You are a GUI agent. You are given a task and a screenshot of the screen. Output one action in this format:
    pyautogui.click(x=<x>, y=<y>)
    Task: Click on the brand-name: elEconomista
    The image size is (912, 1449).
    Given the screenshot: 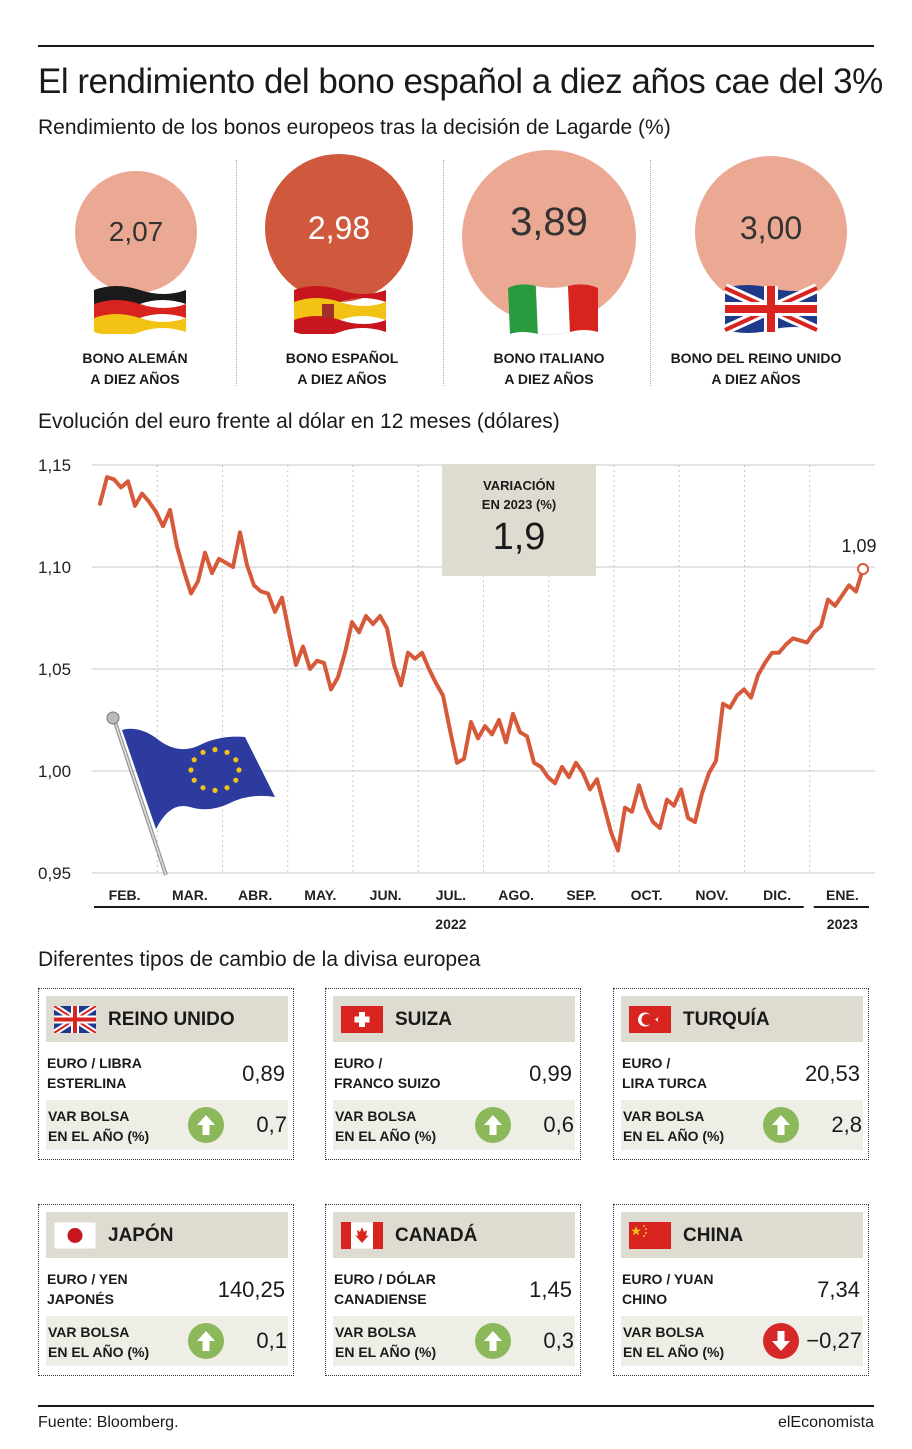 What is the action you would take?
    pyautogui.click(x=825, y=1422)
    